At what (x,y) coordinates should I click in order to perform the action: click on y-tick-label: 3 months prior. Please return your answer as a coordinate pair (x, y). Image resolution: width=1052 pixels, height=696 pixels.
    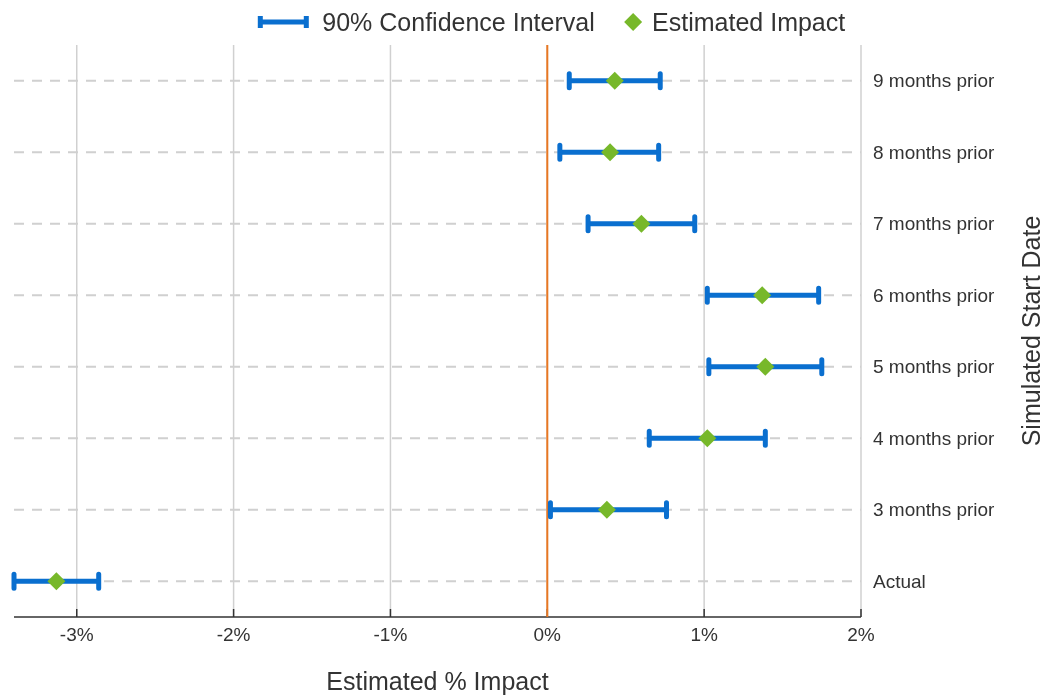
    Looking at the image, I should click on (934, 510).